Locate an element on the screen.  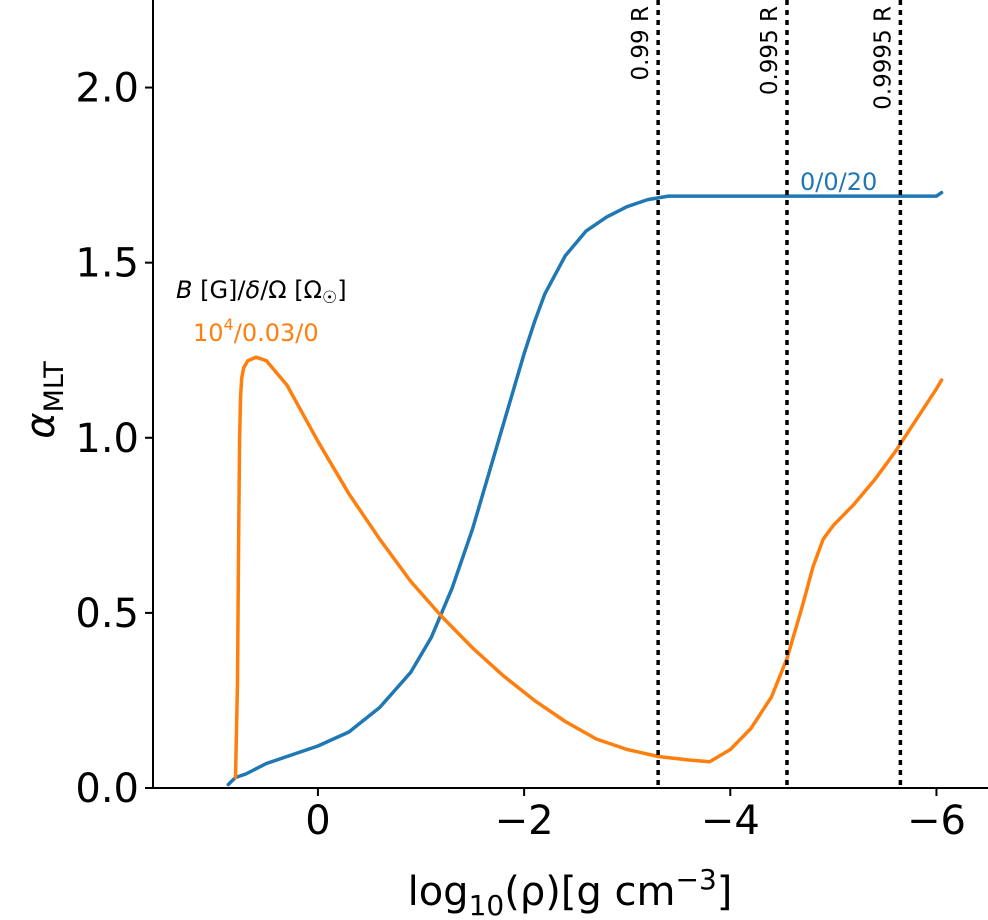
x-tick-label: −2 is located at coordinates (524, 821).